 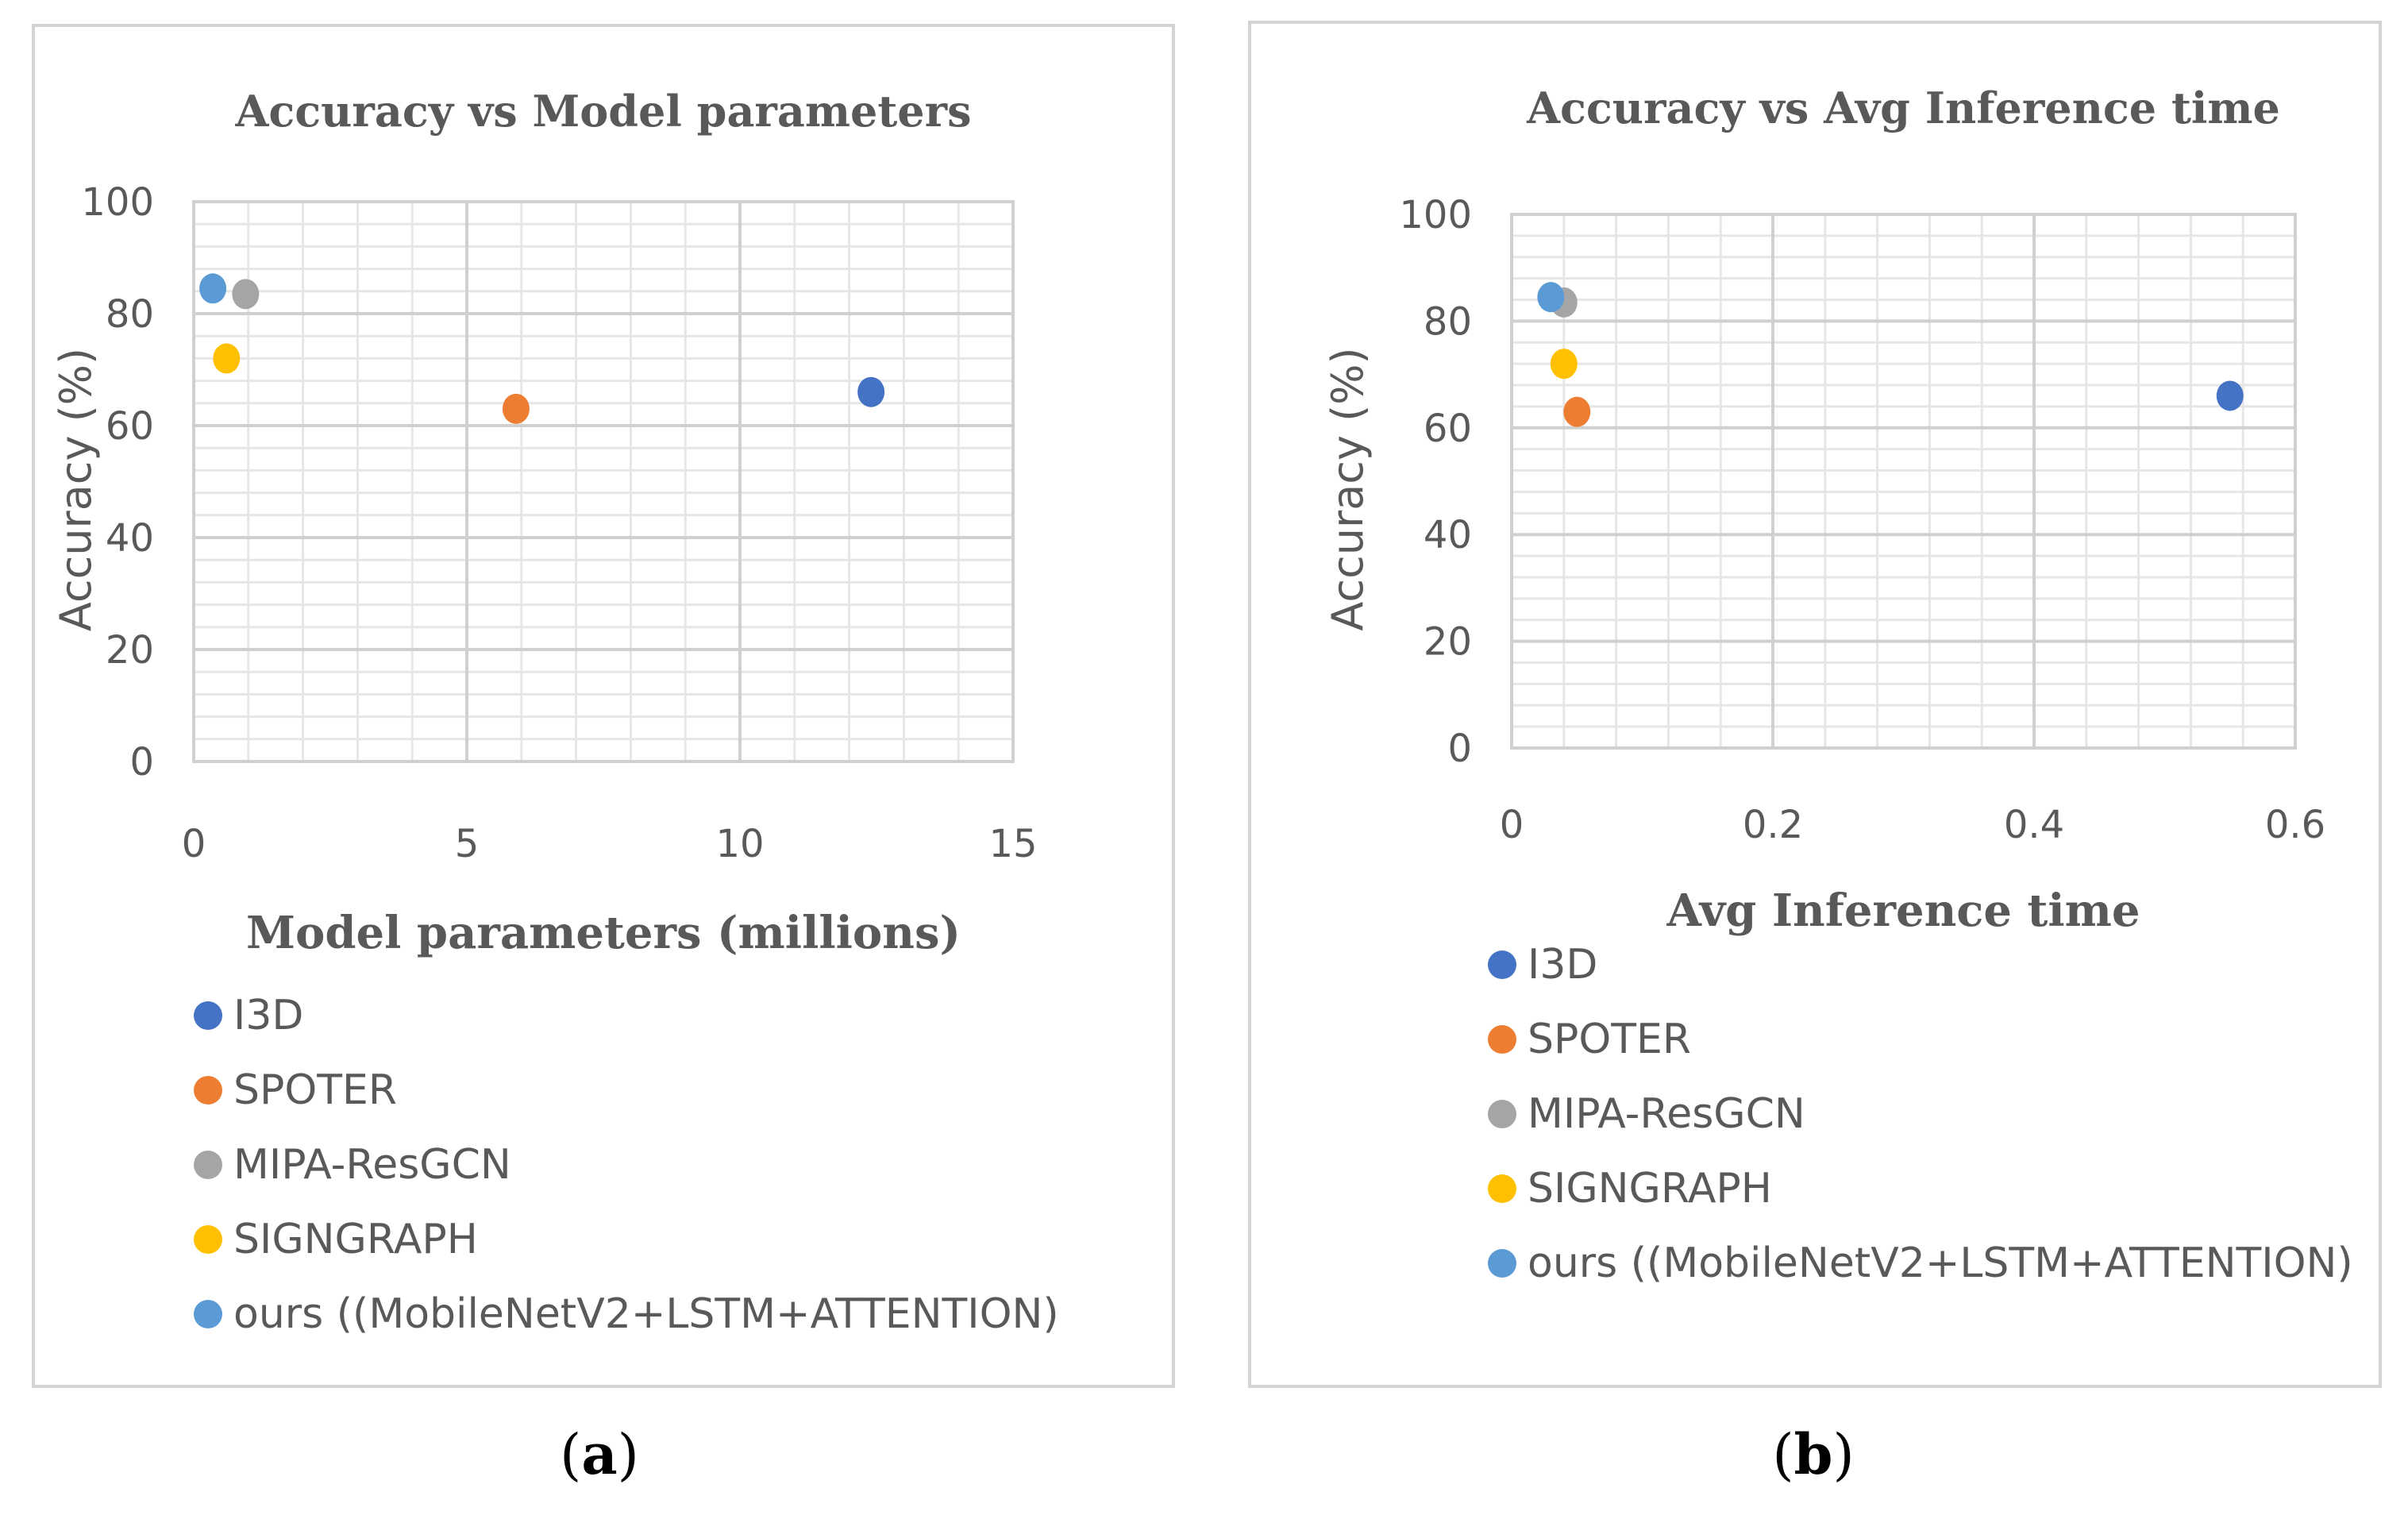 What do you see at coordinates (76, 489) in the screenshot?
I see `y-axis-title-a: Accuracy (%)` at bounding box center [76, 489].